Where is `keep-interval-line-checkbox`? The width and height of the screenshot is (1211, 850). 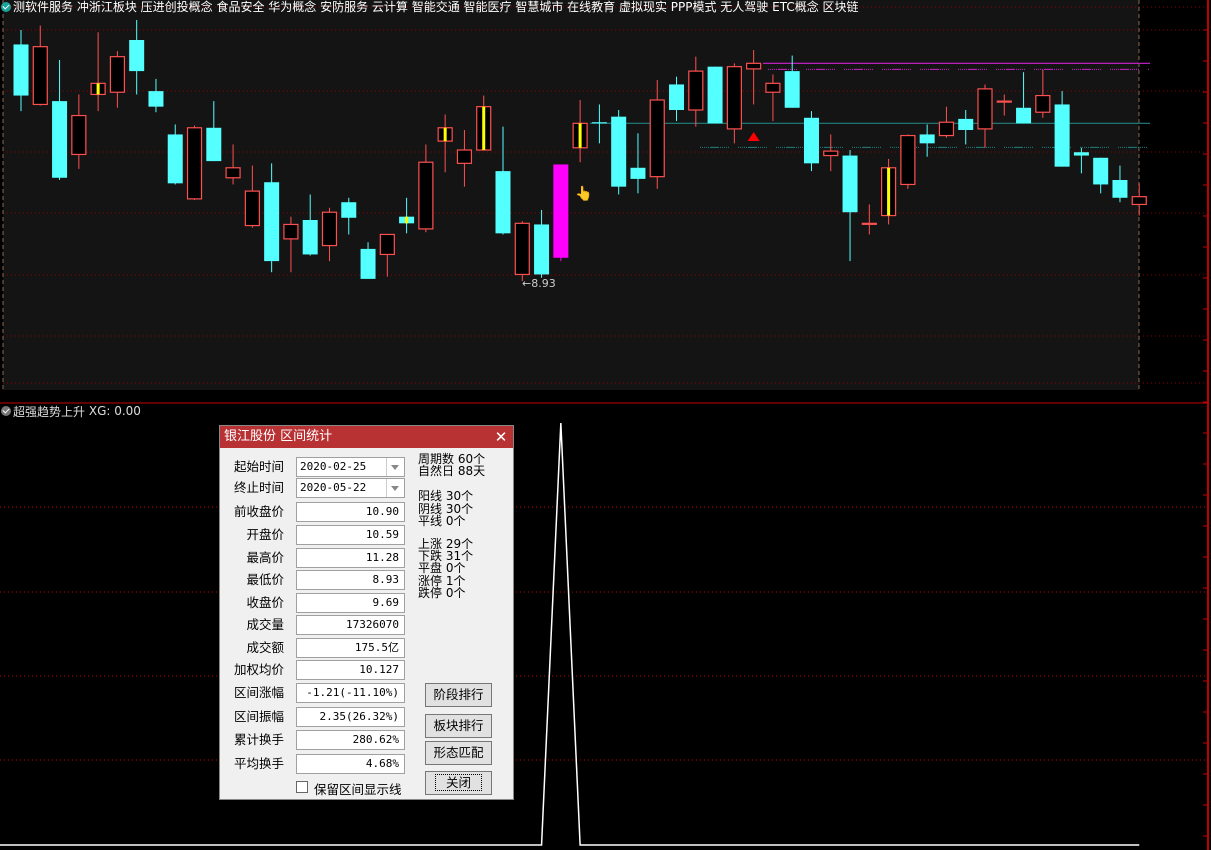 keep-interval-line-checkbox is located at coordinates (302, 787).